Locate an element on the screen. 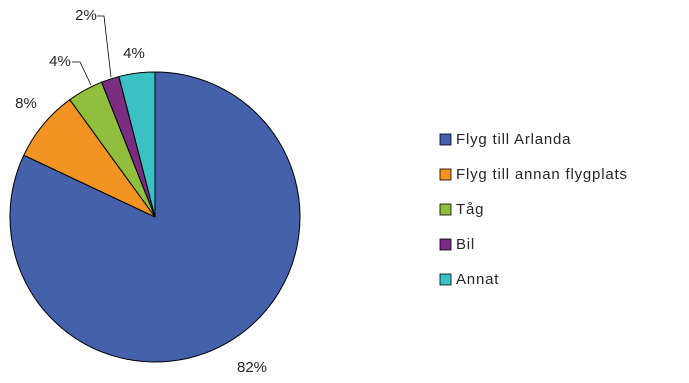 The image size is (689, 383). data-label-3: 2% is located at coordinates (86, 15).